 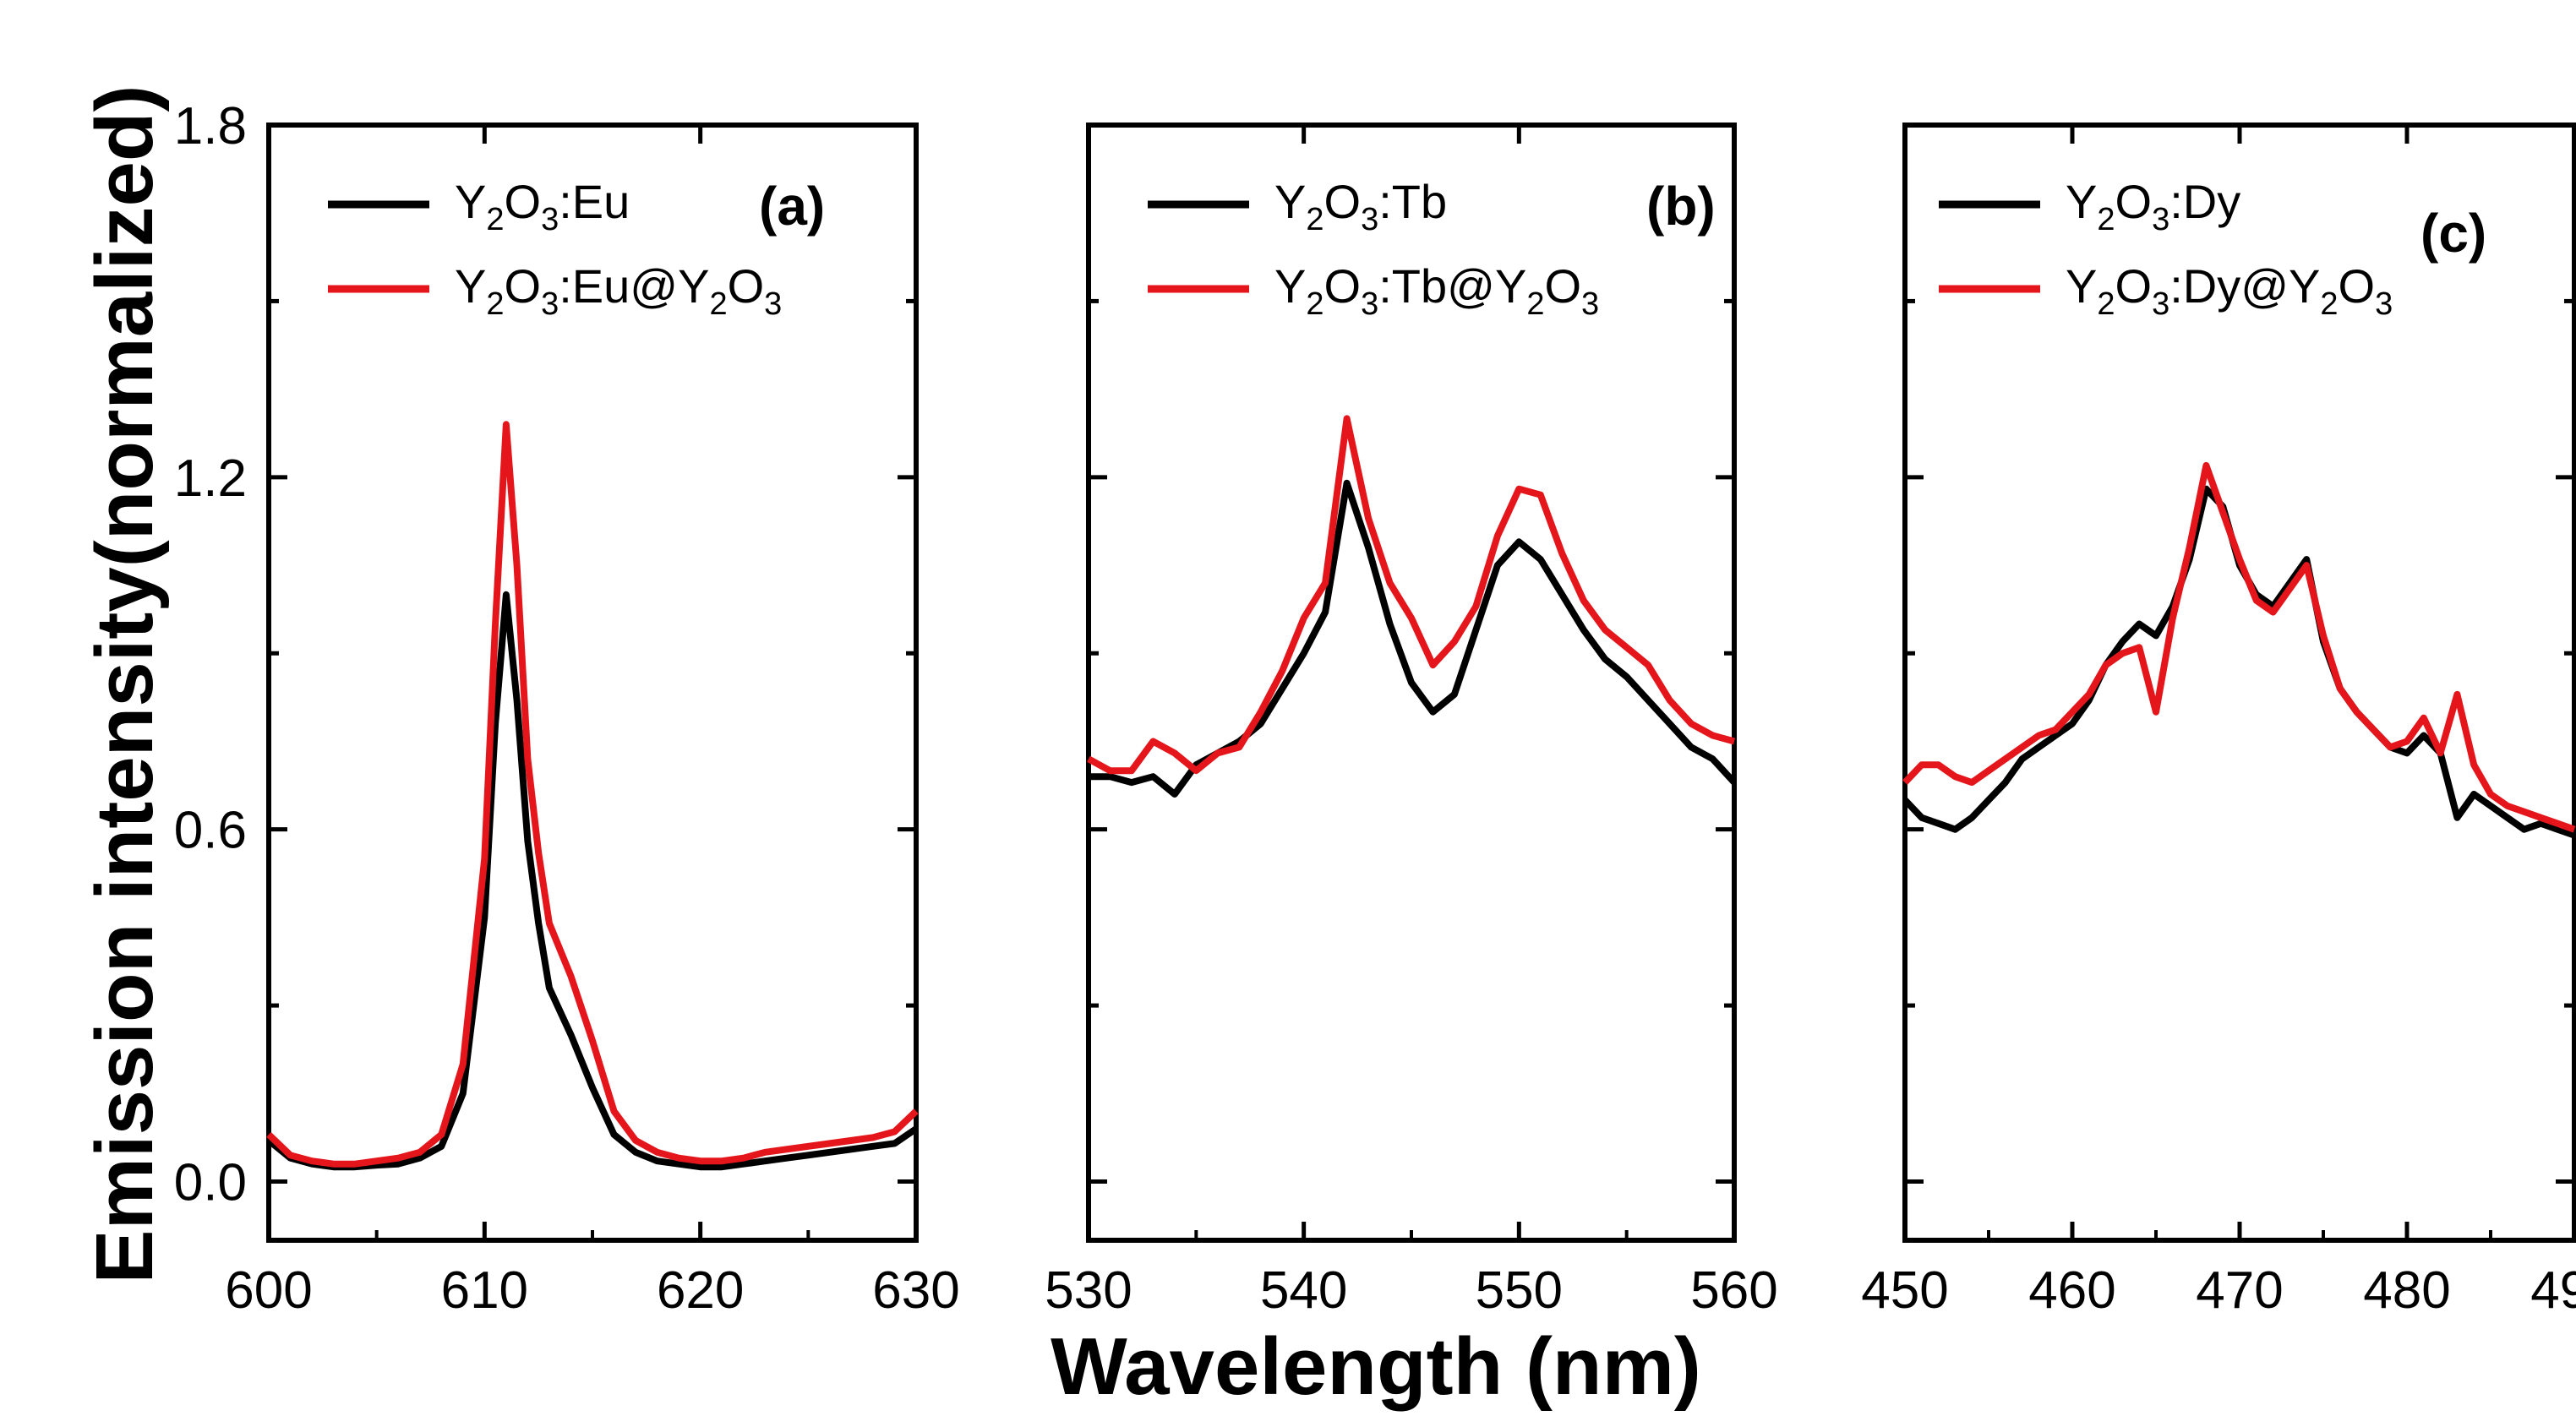 What do you see at coordinates (1733, 1290) in the screenshot?
I see `x-tick-label: 560` at bounding box center [1733, 1290].